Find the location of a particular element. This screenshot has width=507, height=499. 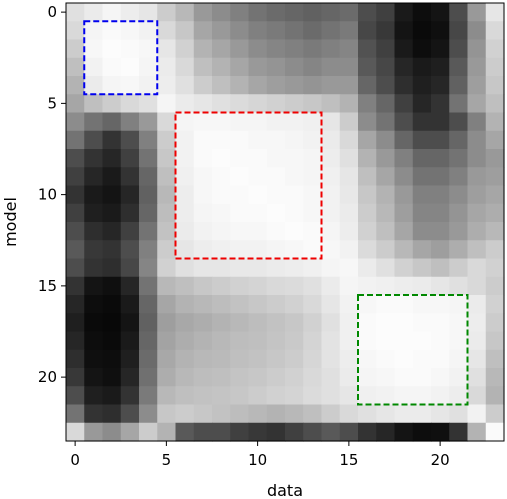

x-tick-label: 10 is located at coordinates (257, 460).